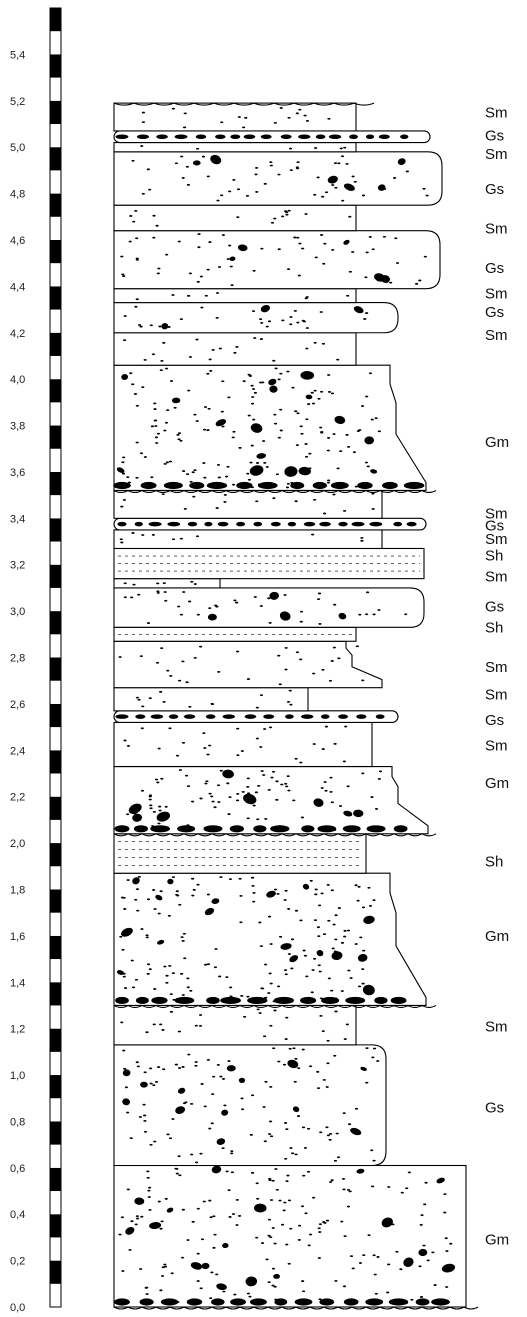 This screenshot has height=1317, width=527. What do you see at coordinates (17, 798) in the screenshot?
I see `scale-tick-label: 2,2` at bounding box center [17, 798].